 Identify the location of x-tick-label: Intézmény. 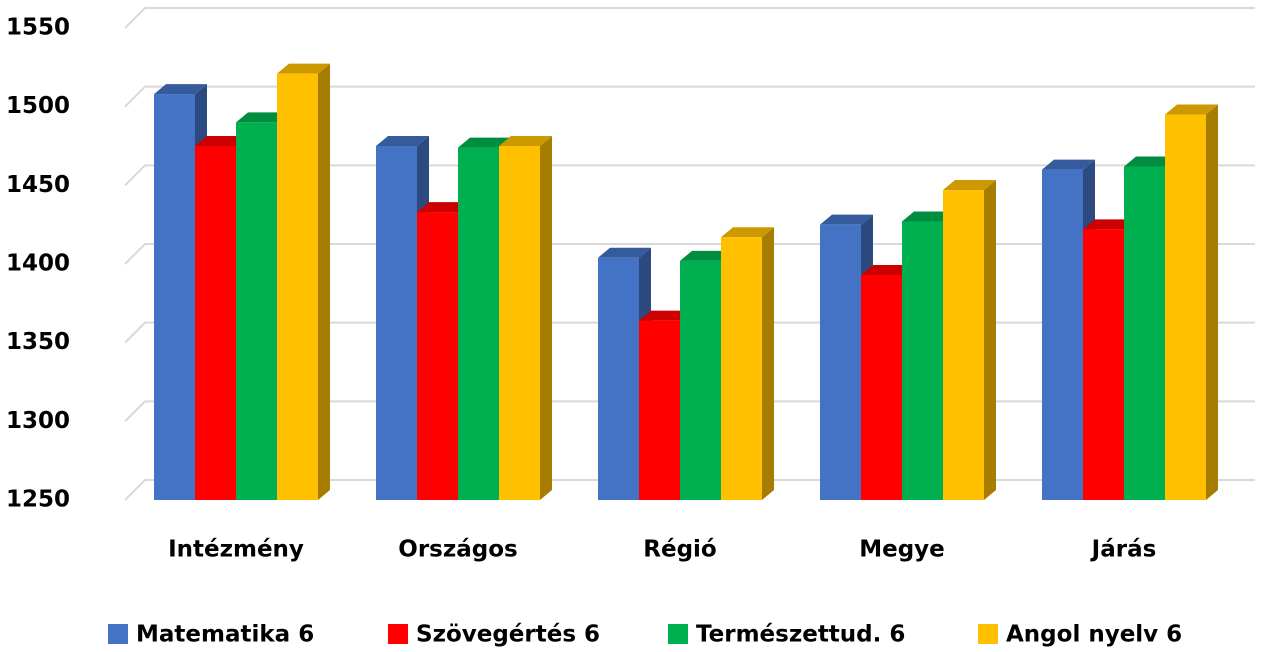
(236, 550).